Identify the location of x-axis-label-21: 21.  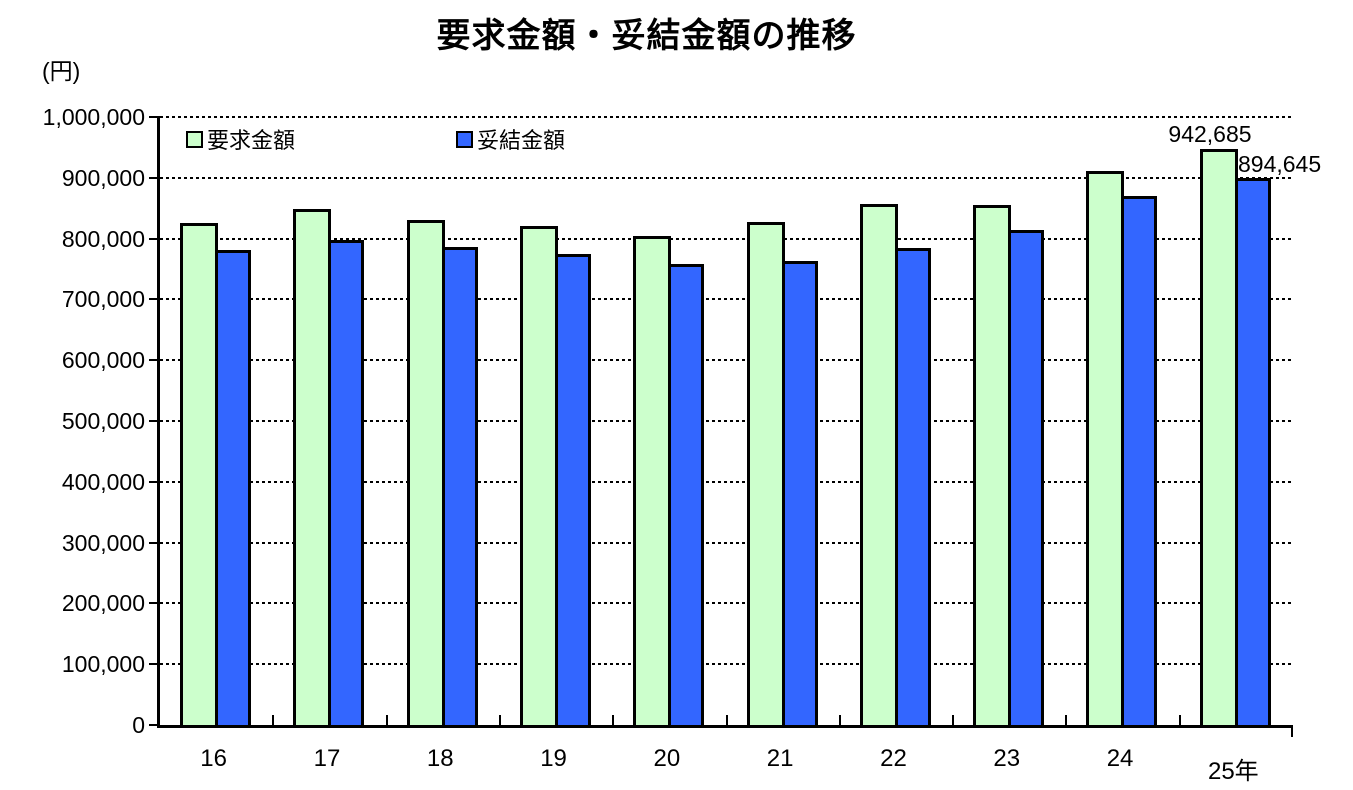
(780, 758).